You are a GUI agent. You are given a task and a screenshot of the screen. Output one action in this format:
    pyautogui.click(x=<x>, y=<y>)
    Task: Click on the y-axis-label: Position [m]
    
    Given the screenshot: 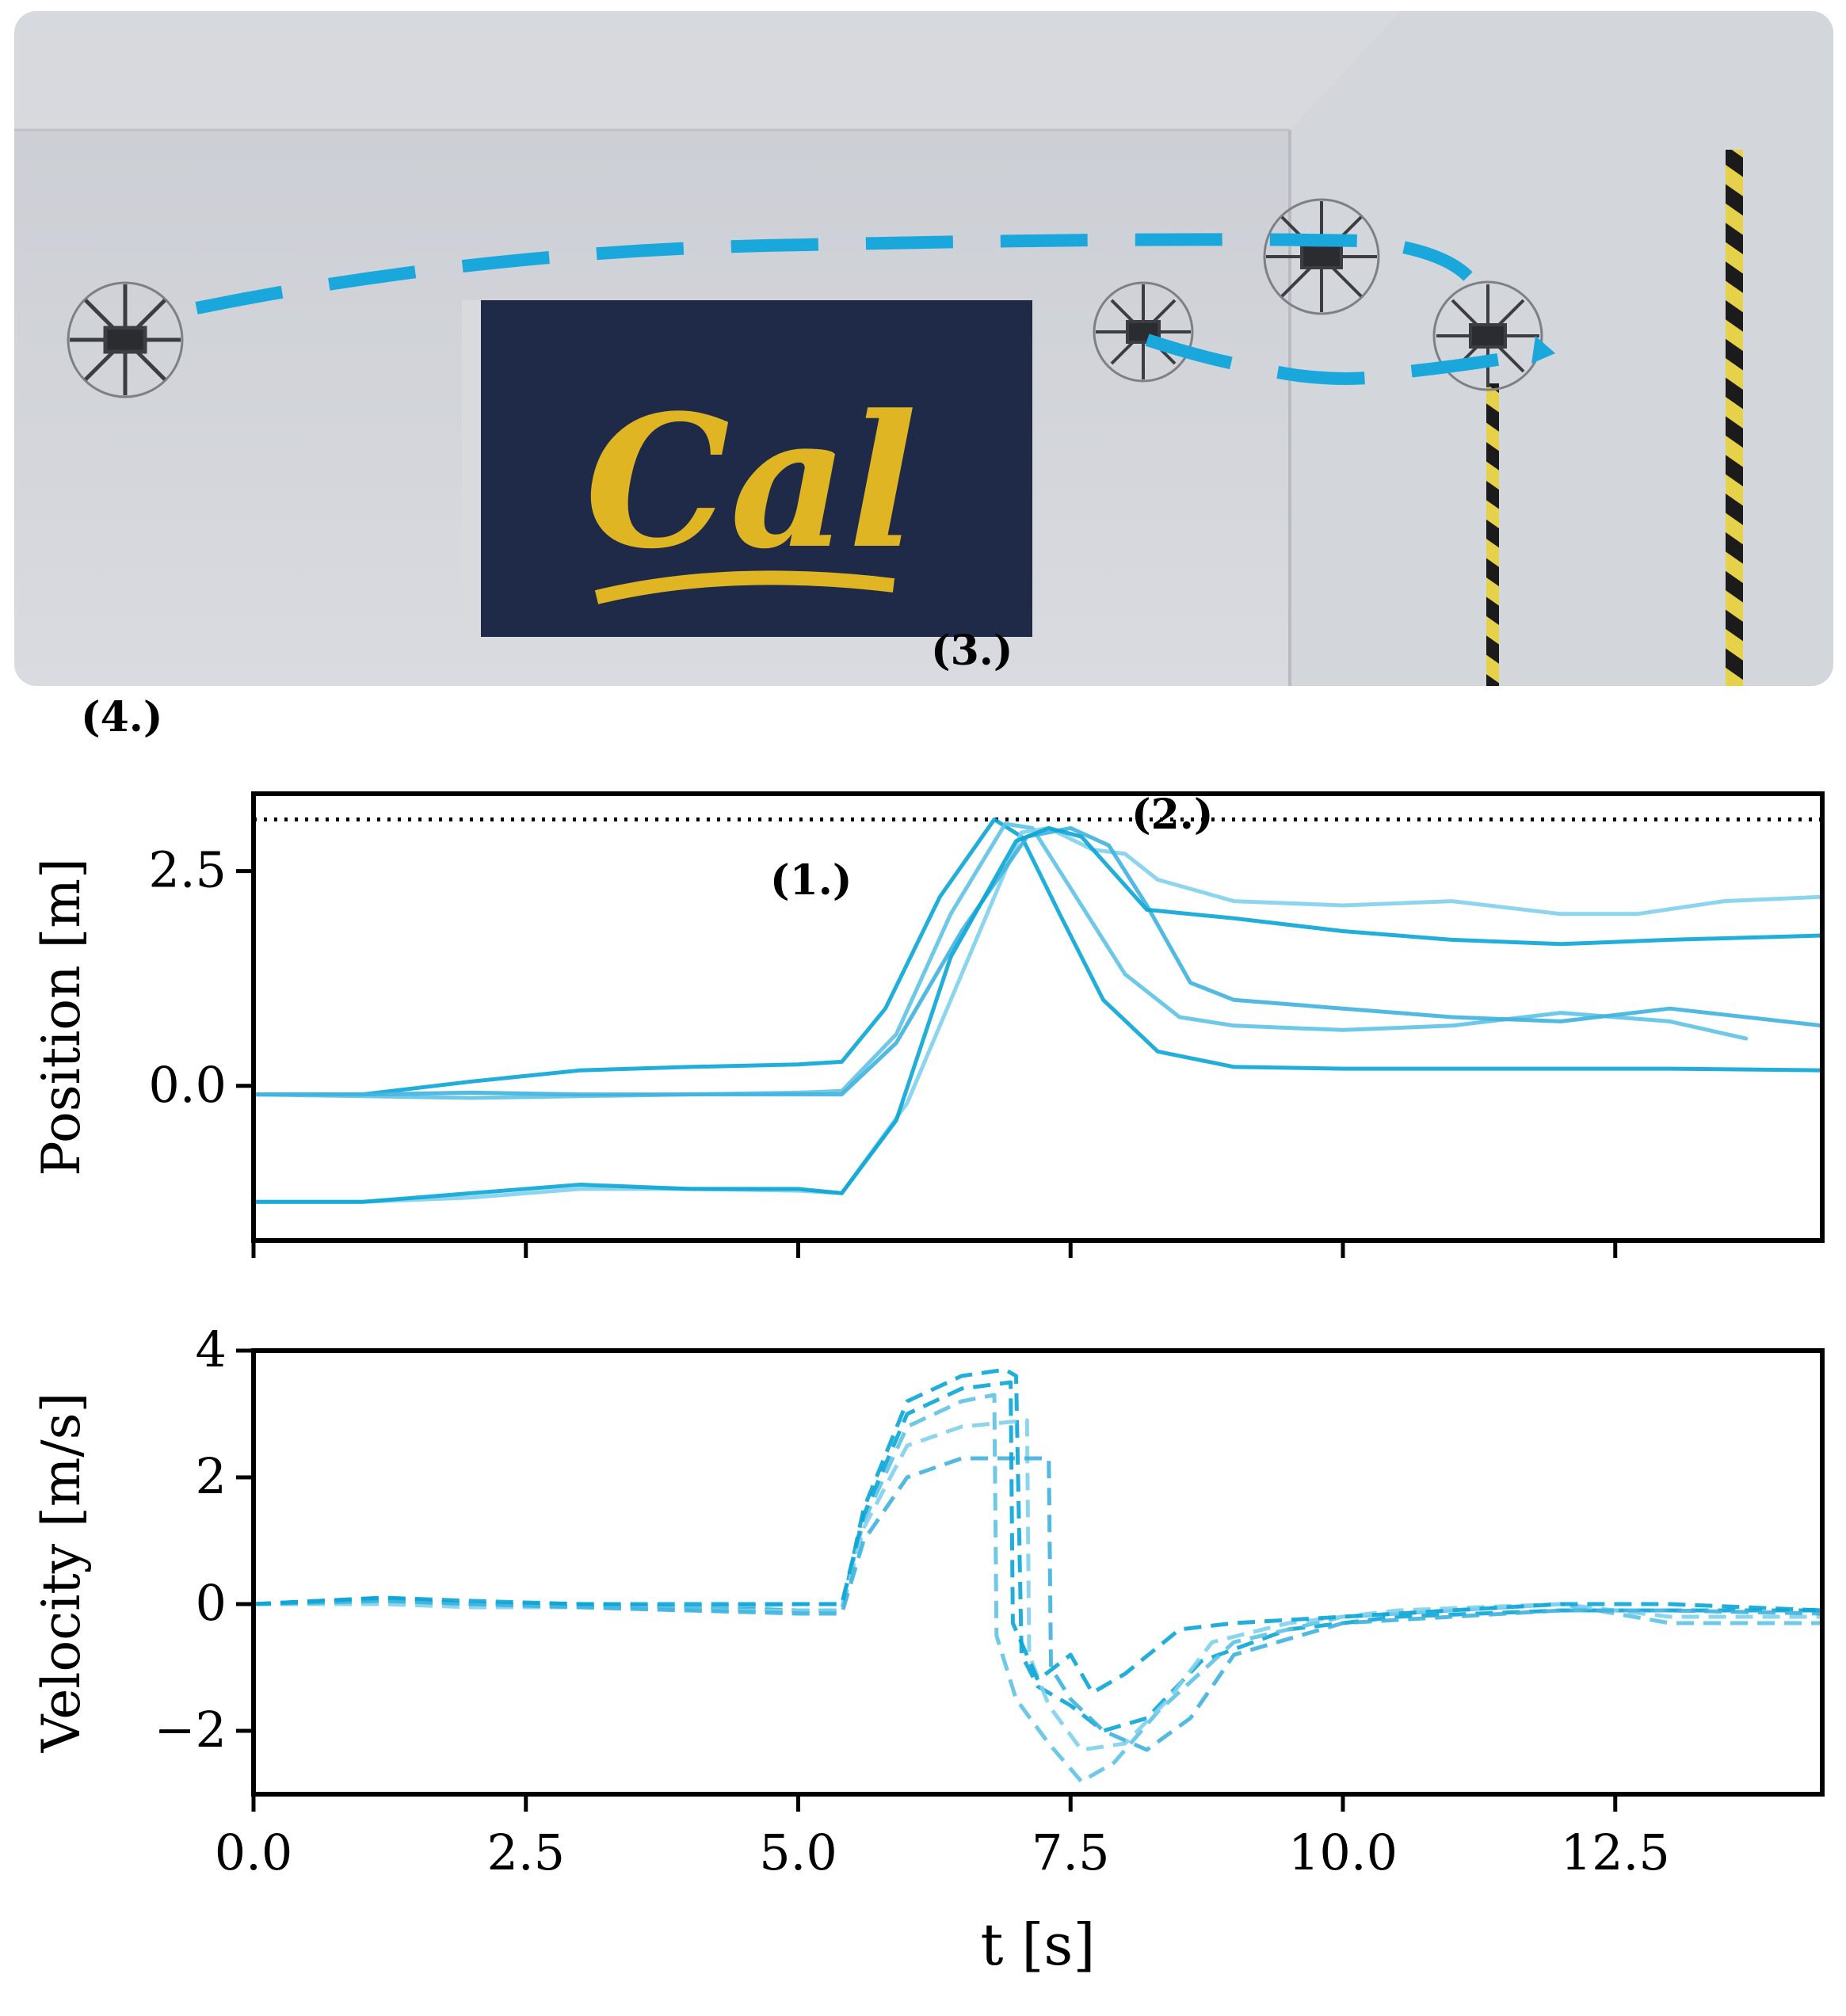 What is the action you would take?
    pyautogui.click(x=61, y=1017)
    